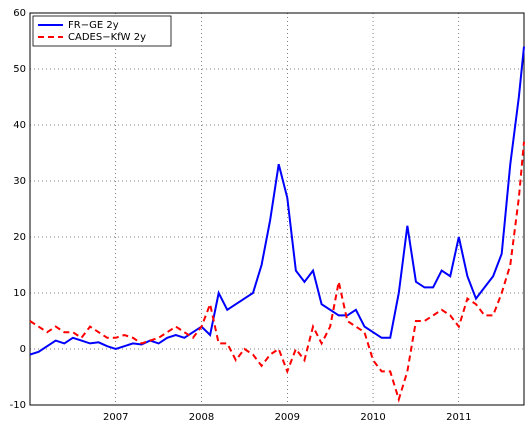 Image resolution: width=525 pixels, height=430 pixels. I want to click on y-tick-label: 20, so click(19, 237).